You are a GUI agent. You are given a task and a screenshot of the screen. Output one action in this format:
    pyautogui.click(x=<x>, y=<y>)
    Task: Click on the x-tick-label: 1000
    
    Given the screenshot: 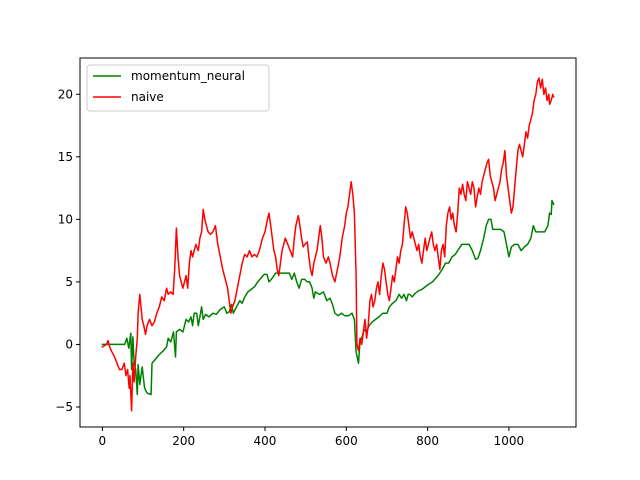 What is the action you would take?
    pyautogui.click(x=509, y=441)
    